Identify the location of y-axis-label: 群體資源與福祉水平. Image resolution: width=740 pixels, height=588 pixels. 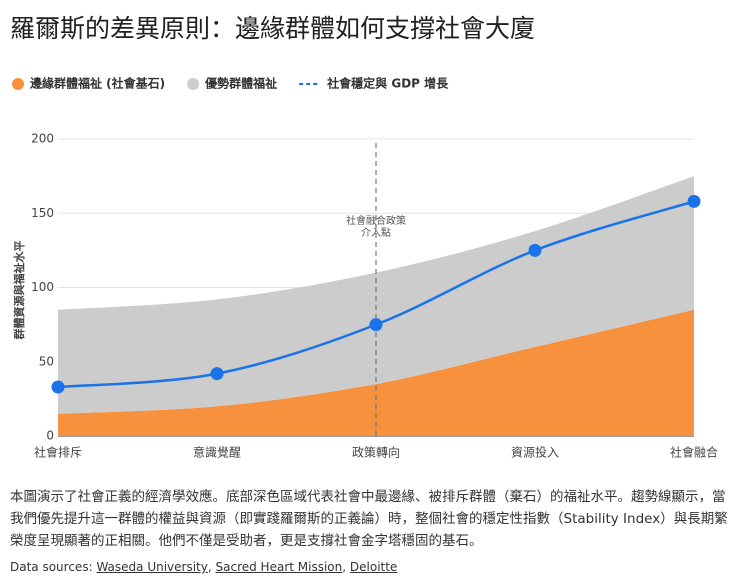
(19, 291).